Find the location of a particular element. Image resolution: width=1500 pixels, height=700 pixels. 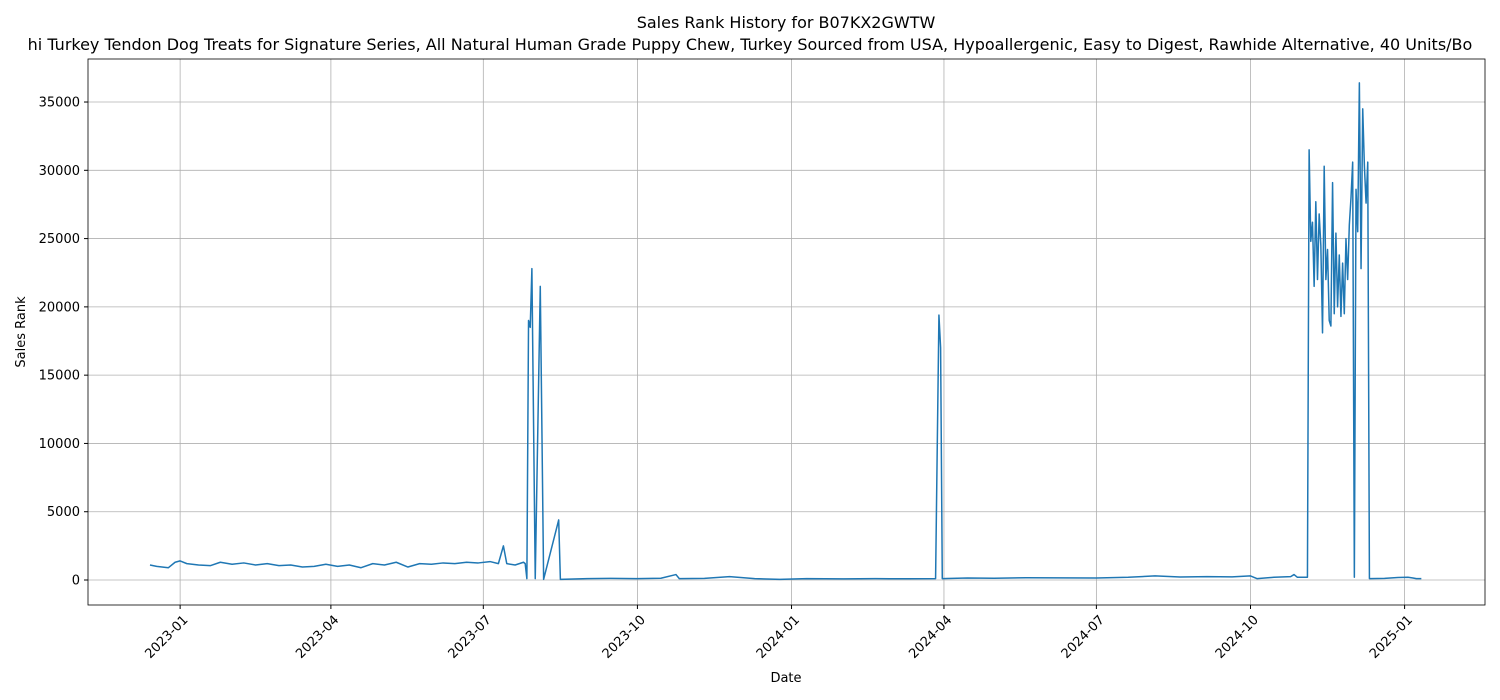

y-tick-label: 10000 is located at coordinates (59, 444).